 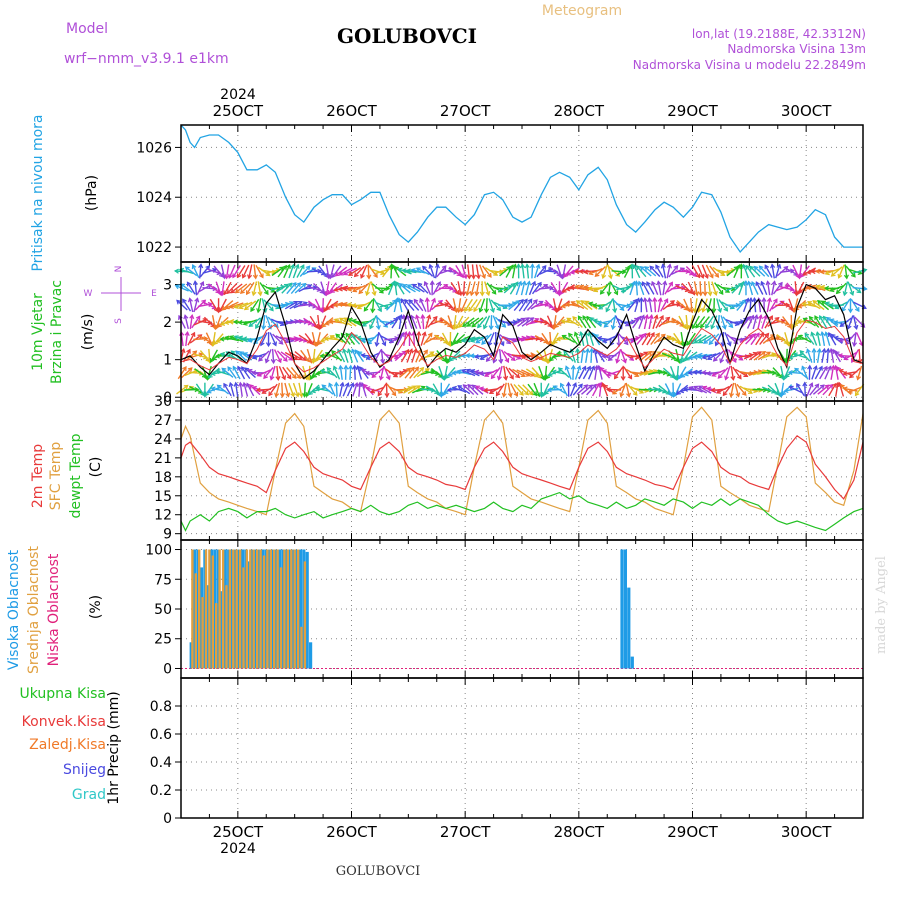 I want to click on pressure-unit-label: (hPa), so click(x=92, y=193).